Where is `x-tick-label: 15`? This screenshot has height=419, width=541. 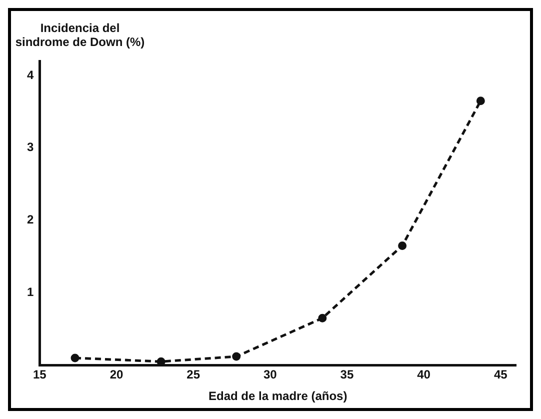 x-tick-label: 15 is located at coordinates (39, 375).